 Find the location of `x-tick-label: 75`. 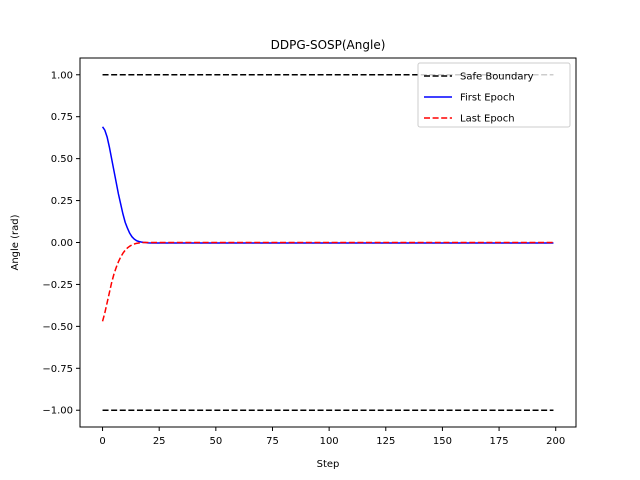

x-tick-label: 75 is located at coordinates (272, 441).